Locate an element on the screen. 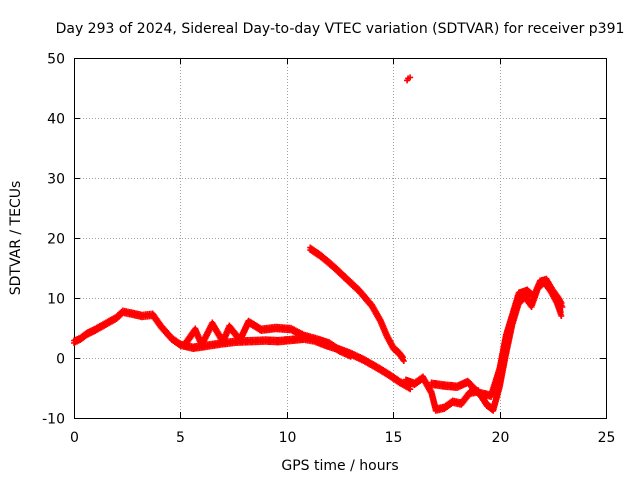  x-tick-label: 20 is located at coordinates (501, 438).